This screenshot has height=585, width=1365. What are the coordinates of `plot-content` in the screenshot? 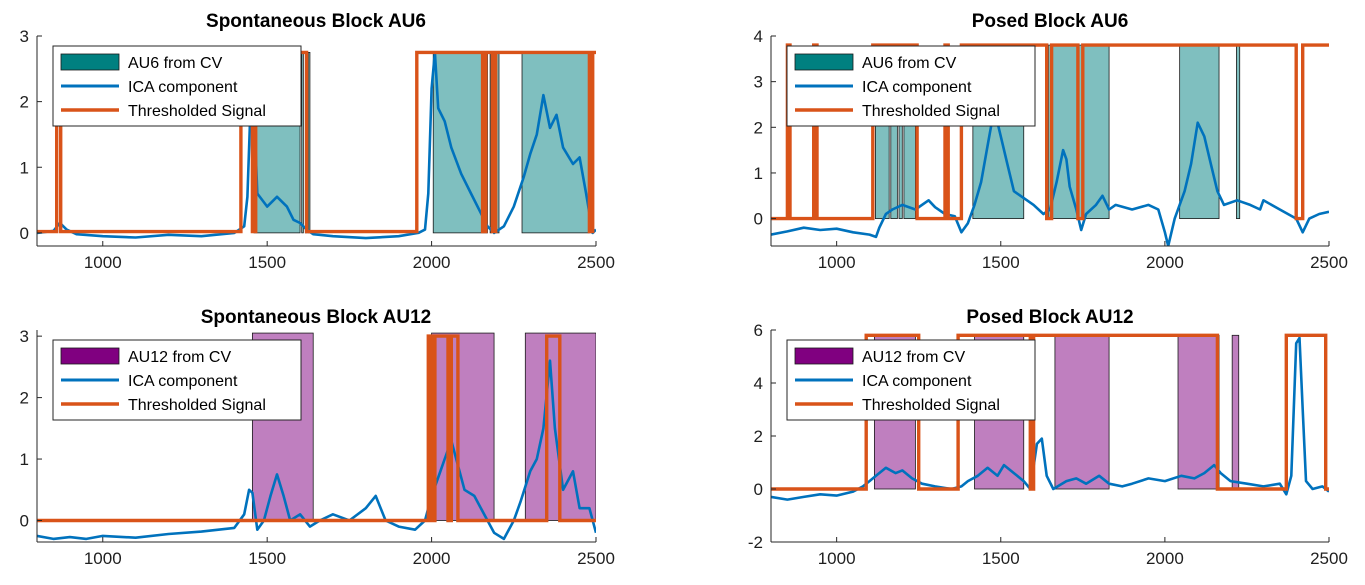 It's located at (1050, 144).